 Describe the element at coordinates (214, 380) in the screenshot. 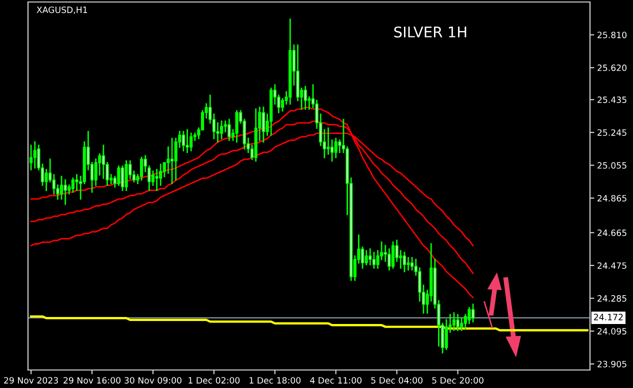

I see `x-tick-label: 1 Dec 02:00` at that location.